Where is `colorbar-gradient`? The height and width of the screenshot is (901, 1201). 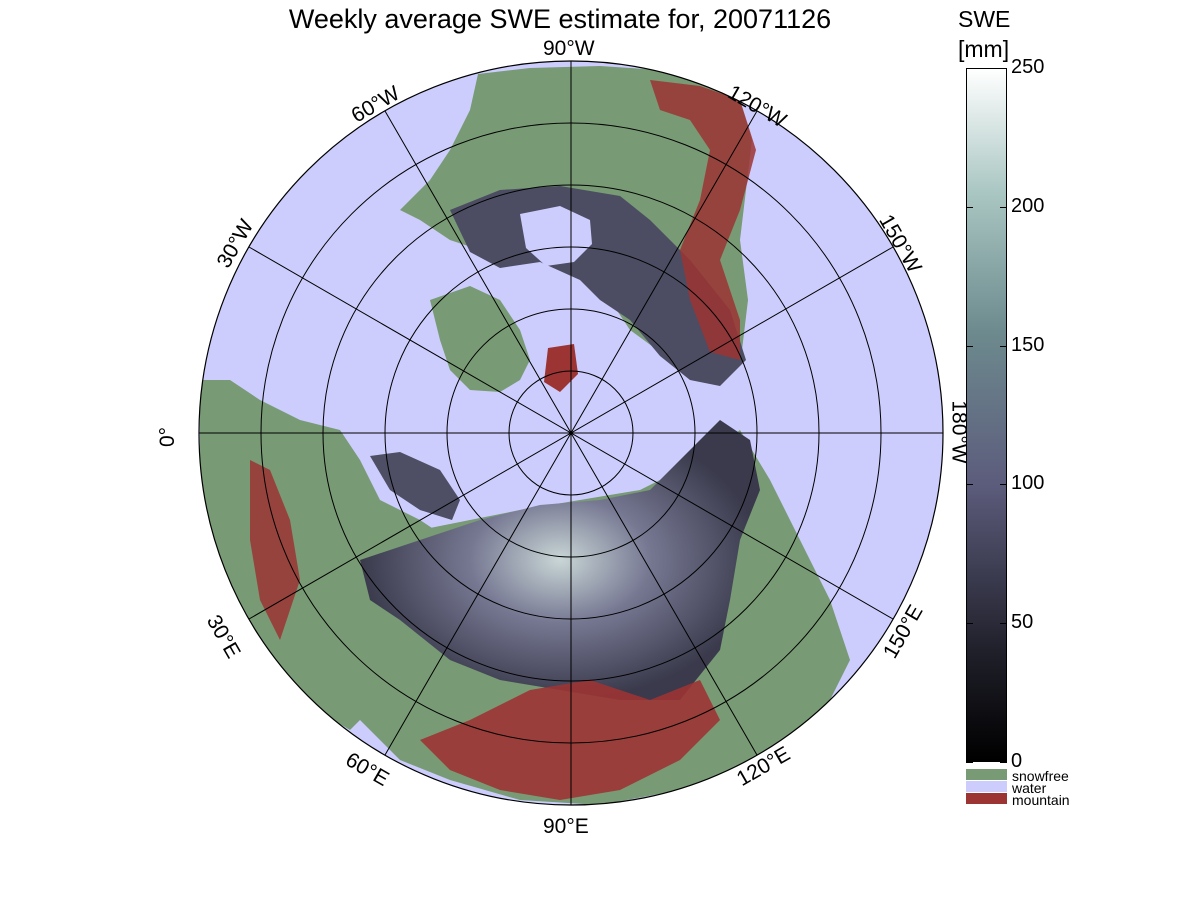 colorbar-gradient is located at coordinates (986, 415).